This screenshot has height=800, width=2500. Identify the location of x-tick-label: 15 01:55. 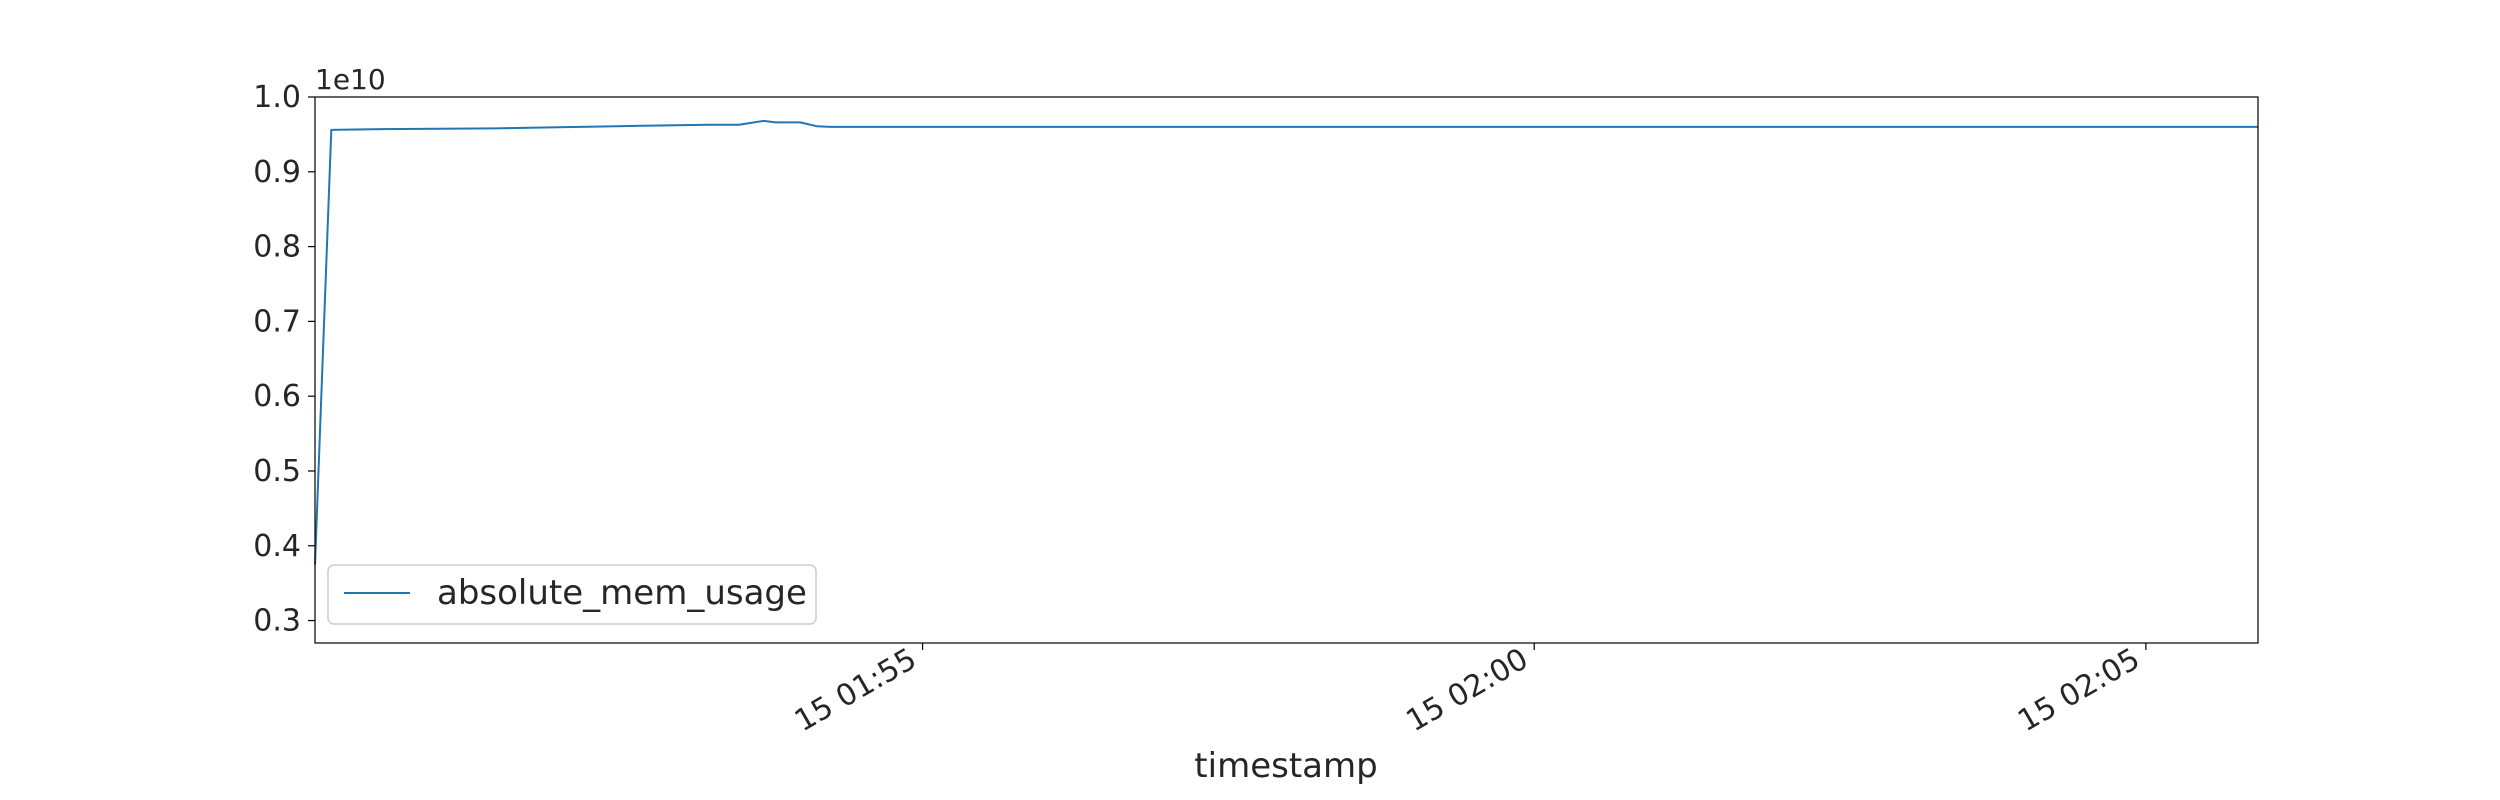
(856, 690).